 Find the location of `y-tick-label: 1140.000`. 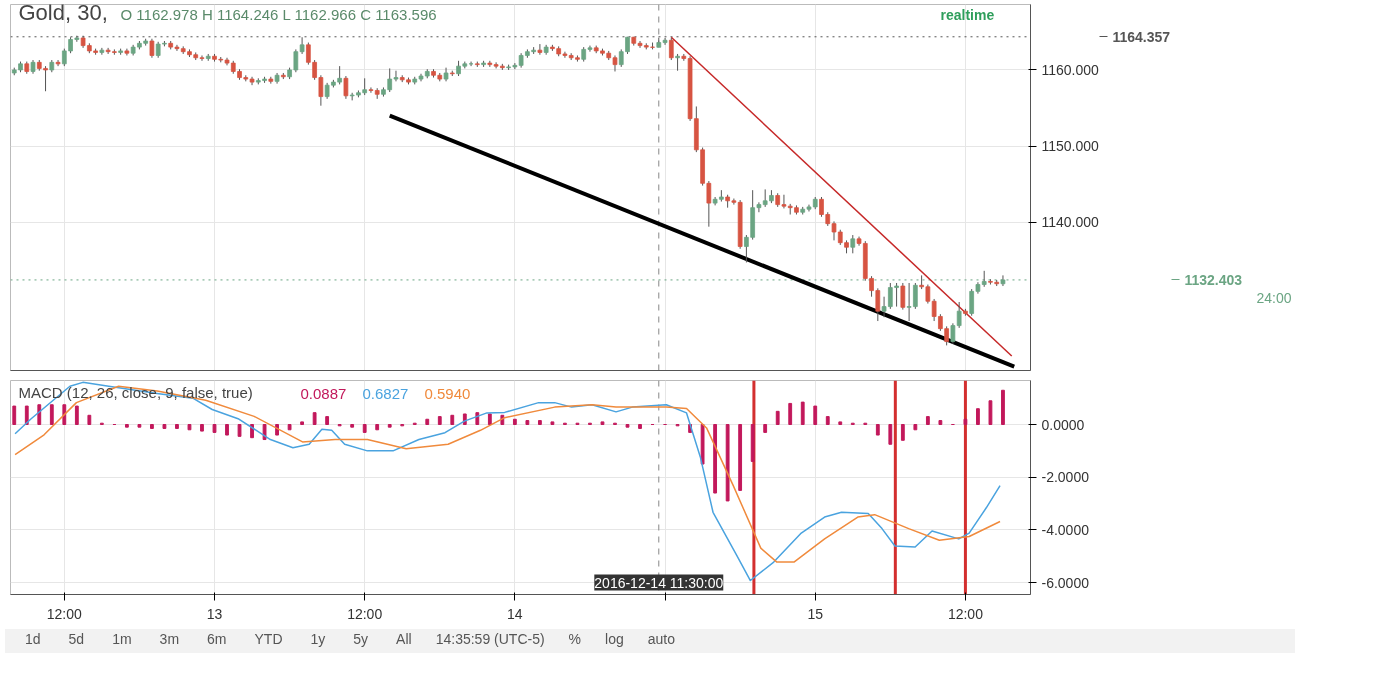

y-tick-label: 1140.000 is located at coordinates (1070, 222).